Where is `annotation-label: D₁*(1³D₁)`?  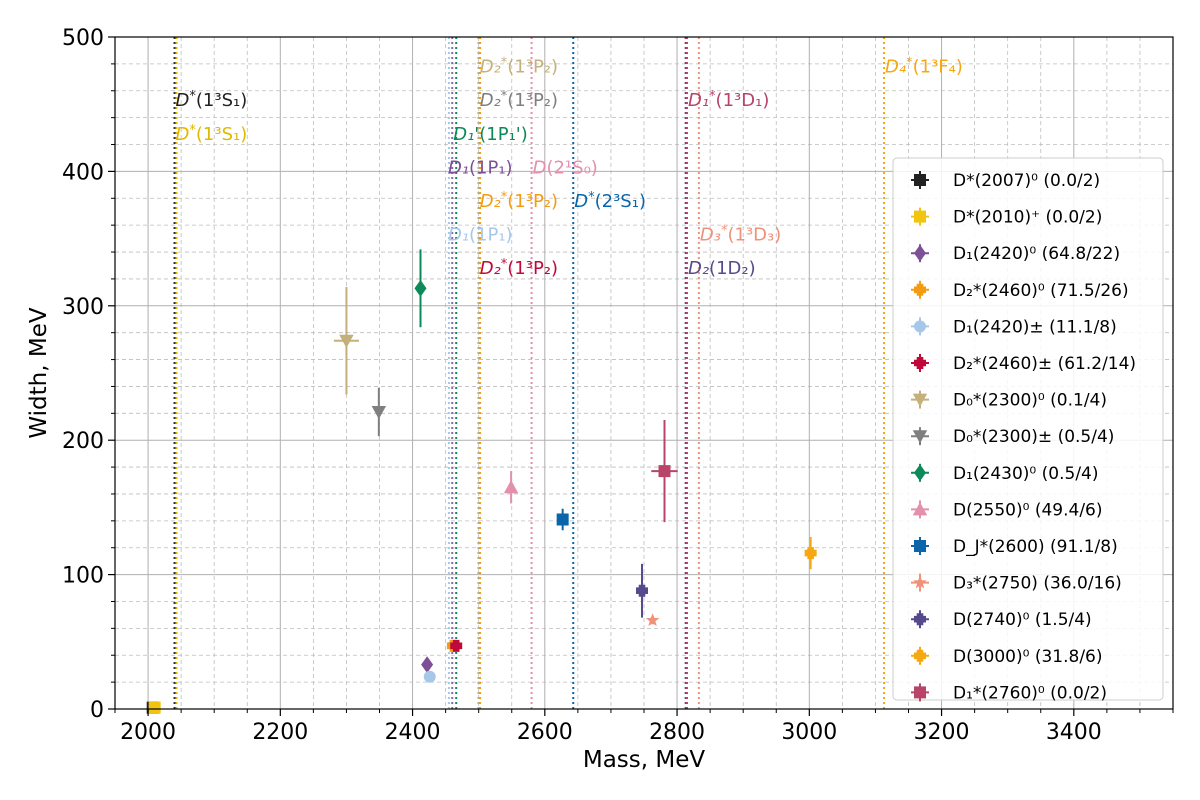
annotation-label: D₁*(1³D₁) is located at coordinates (728, 100).